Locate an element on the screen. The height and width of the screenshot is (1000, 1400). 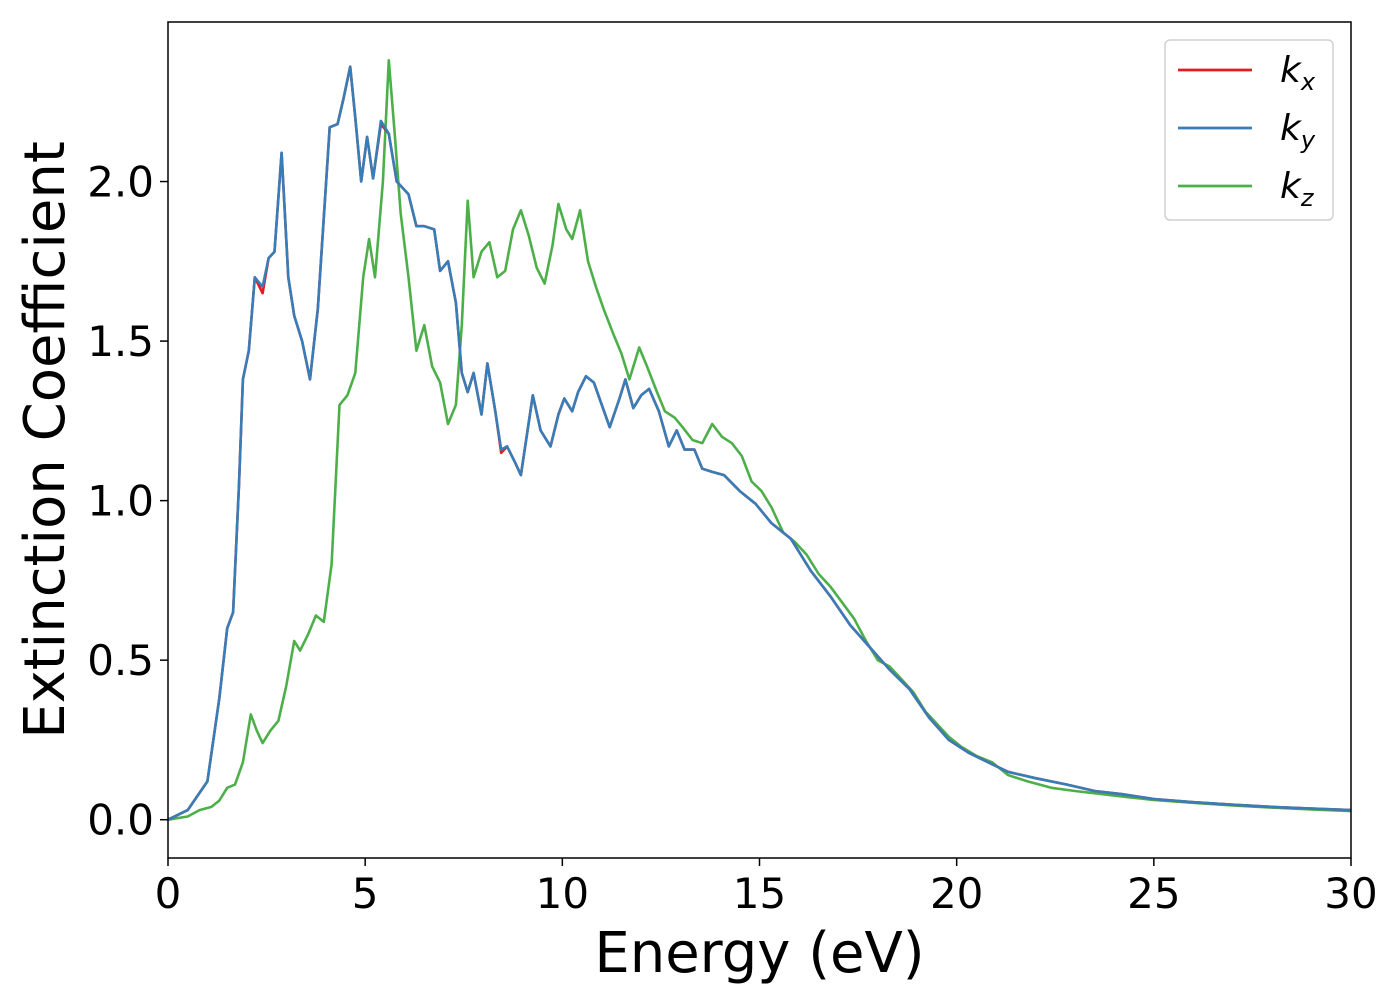
x-tick-label: 20 is located at coordinates (956, 893).